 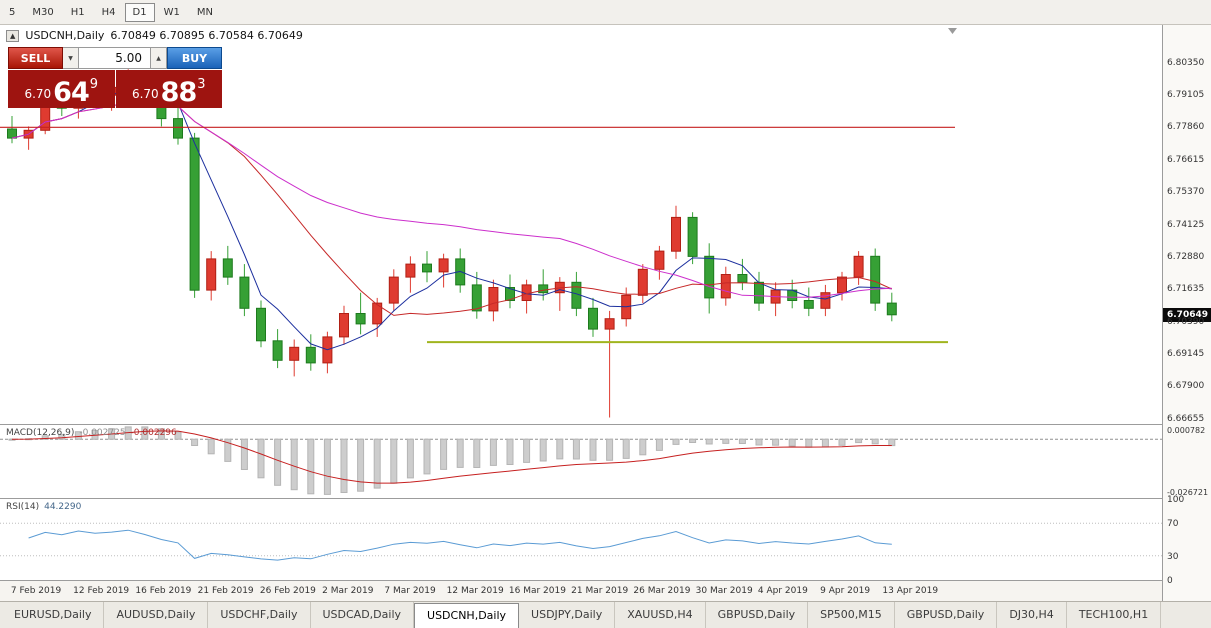 What do you see at coordinates (1186, 127) in the screenshot?
I see `price-scale-label: 6.77860` at bounding box center [1186, 127].